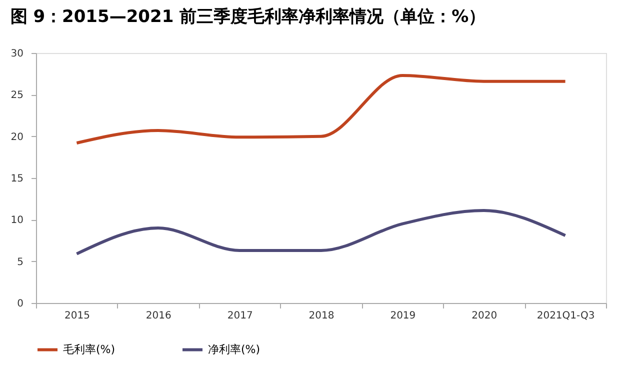 Image resolution: width=640 pixels, height=384 pixels. What do you see at coordinates (20, 262) in the screenshot?
I see `y-tick-label: 5` at bounding box center [20, 262].